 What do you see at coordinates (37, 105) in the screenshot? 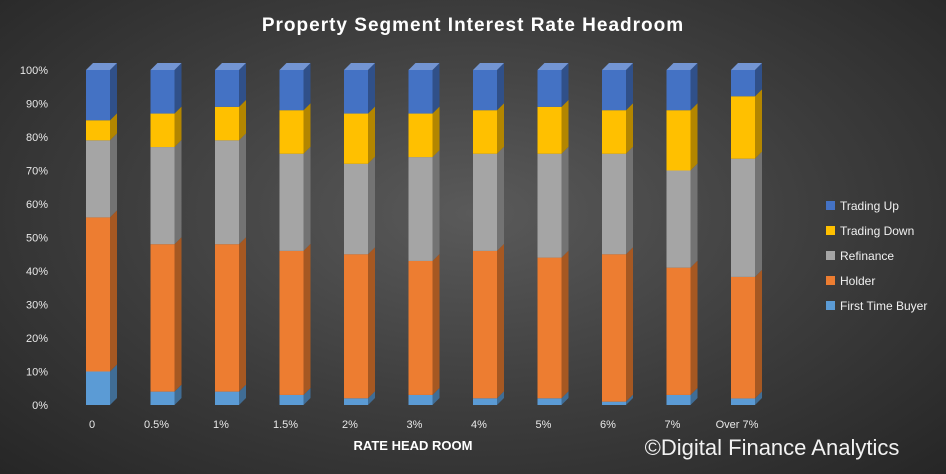
I see `y-tick-label: 90%` at bounding box center [37, 105].